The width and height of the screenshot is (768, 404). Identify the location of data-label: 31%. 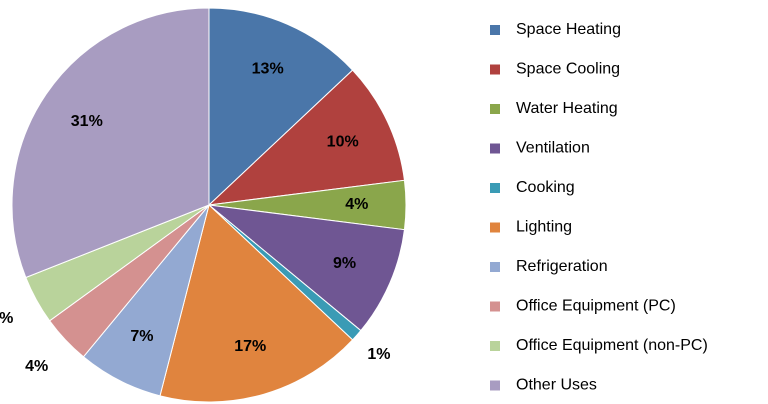
(87, 121).